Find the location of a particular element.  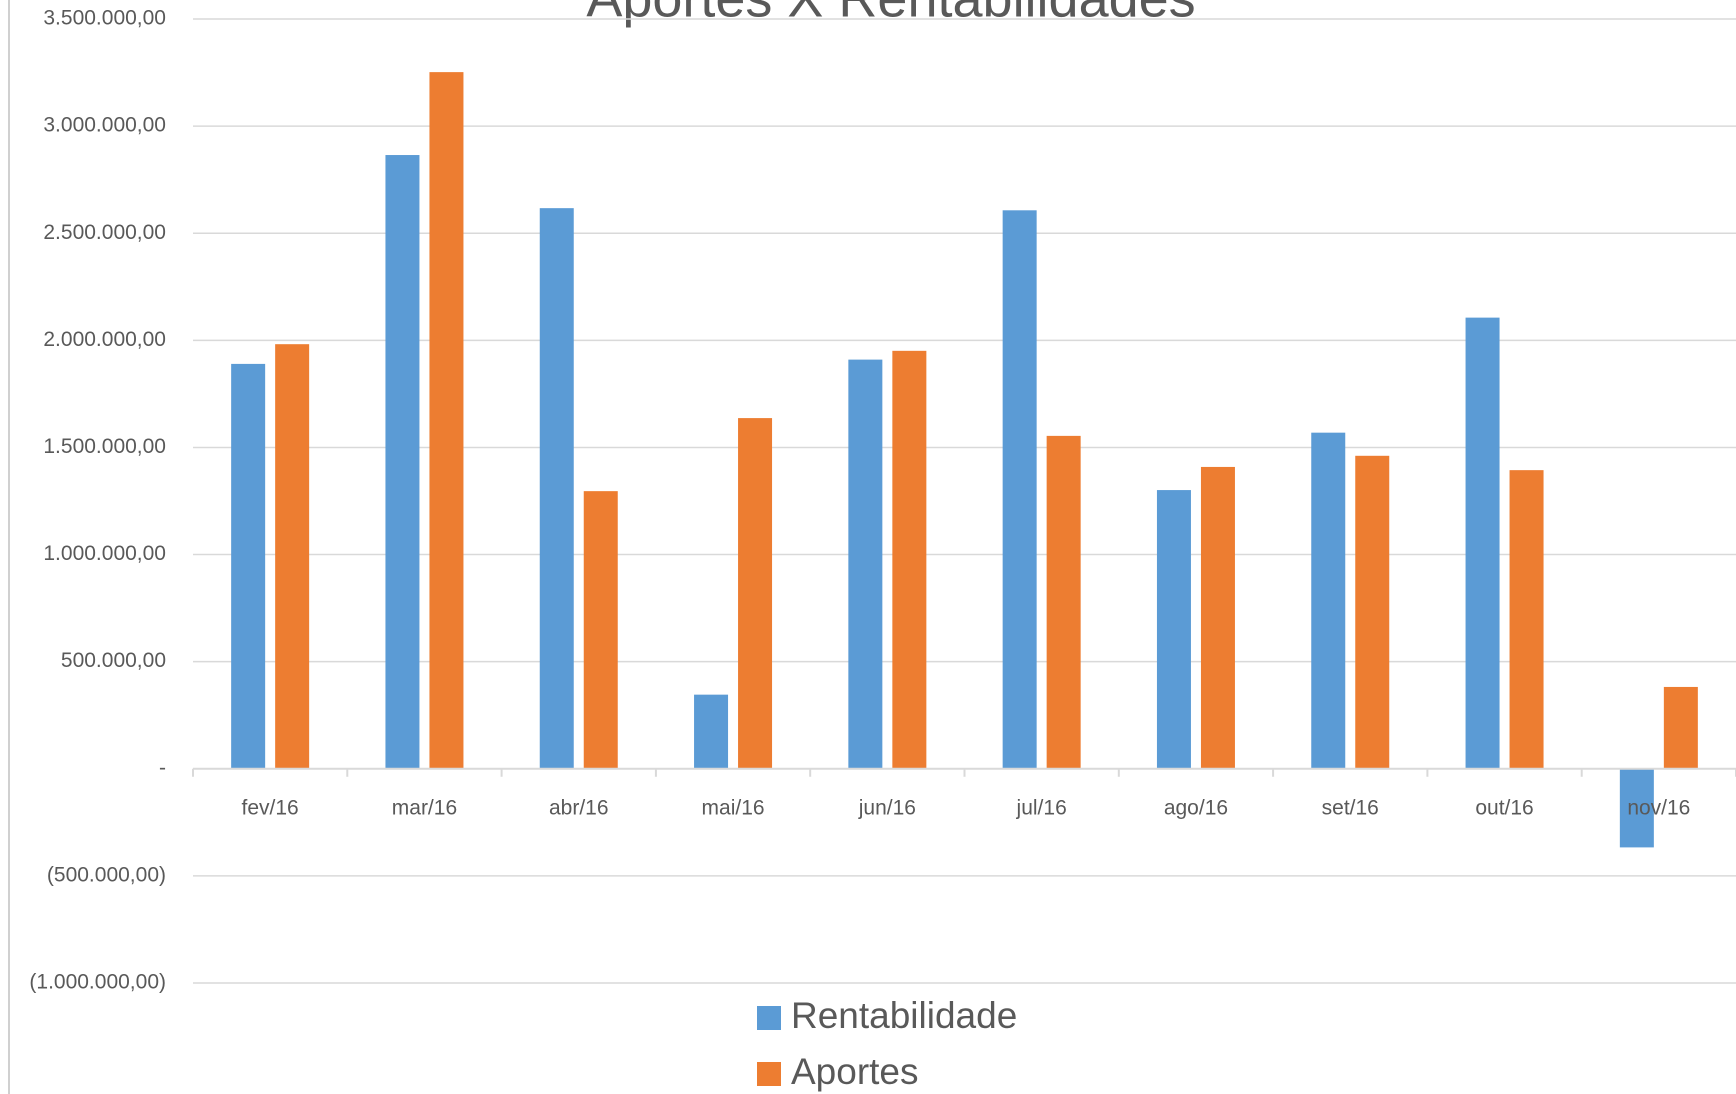

y-tick-label: (500.000,00) is located at coordinates (106, 874).